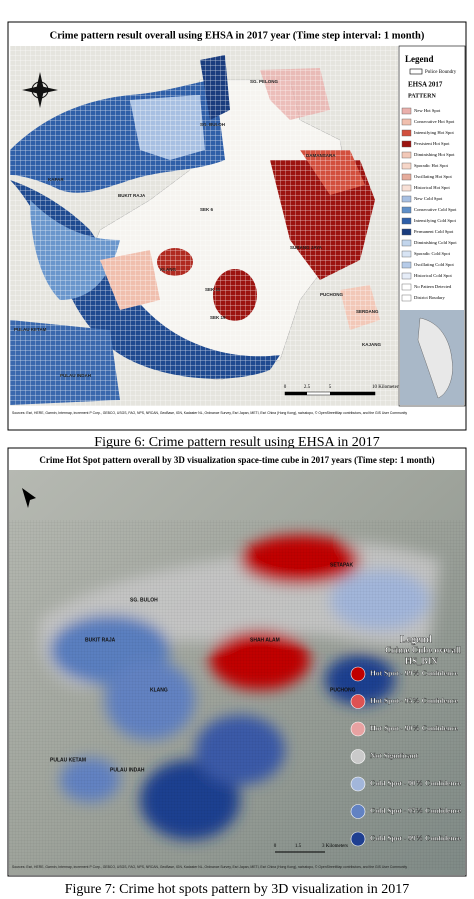  What do you see at coordinates (433, 275) in the screenshot?
I see `legend-label: Historical Cold Spot` at bounding box center [433, 275].